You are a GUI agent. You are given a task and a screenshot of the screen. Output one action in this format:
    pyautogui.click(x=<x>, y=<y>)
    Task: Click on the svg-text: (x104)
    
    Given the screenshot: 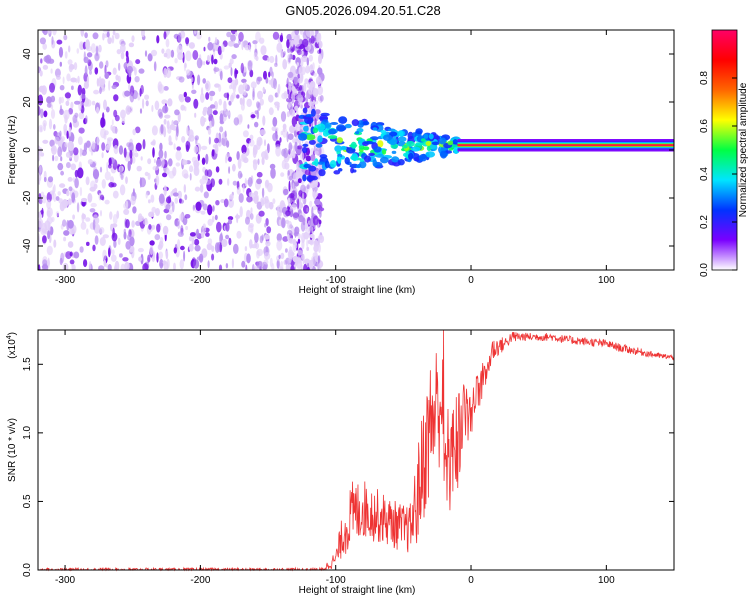 What is the action you would take?
    pyautogui.click(x=12, y=345)
    